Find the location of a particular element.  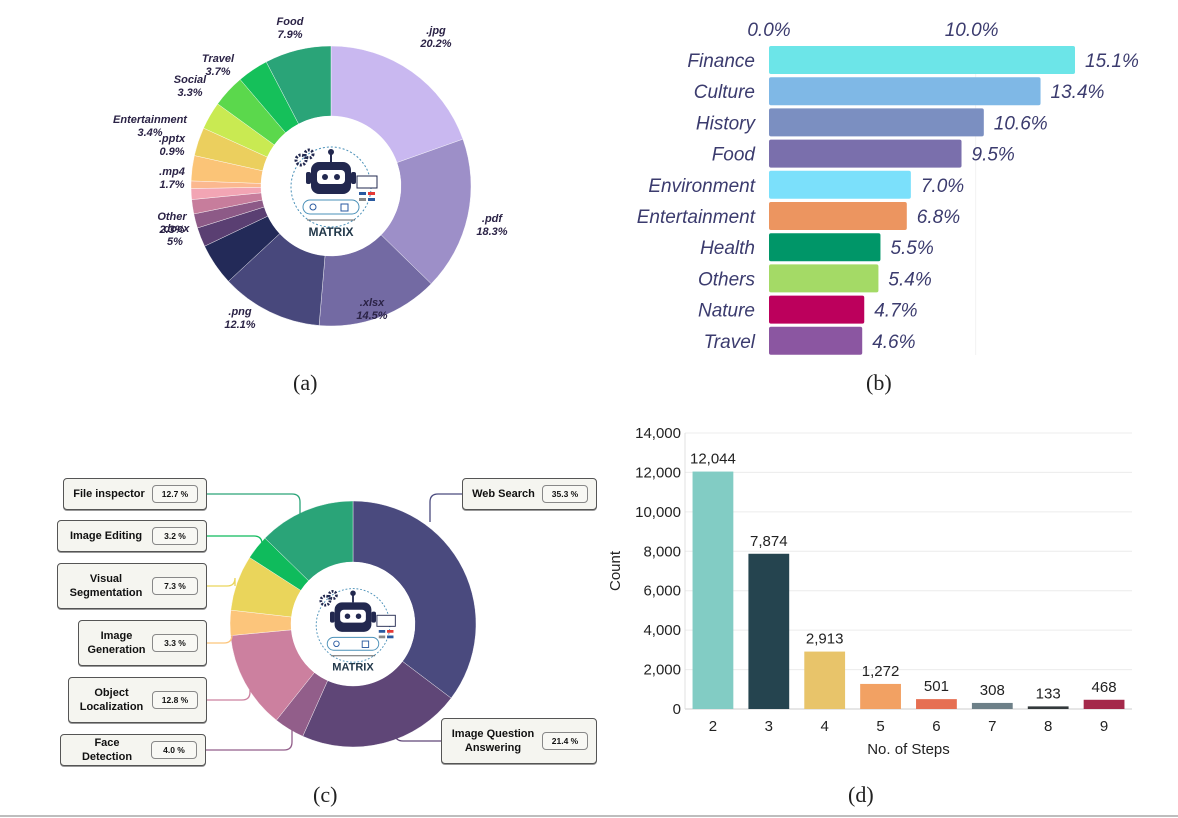

slice-label-percent: 5% is located at coordinates (175, 242).